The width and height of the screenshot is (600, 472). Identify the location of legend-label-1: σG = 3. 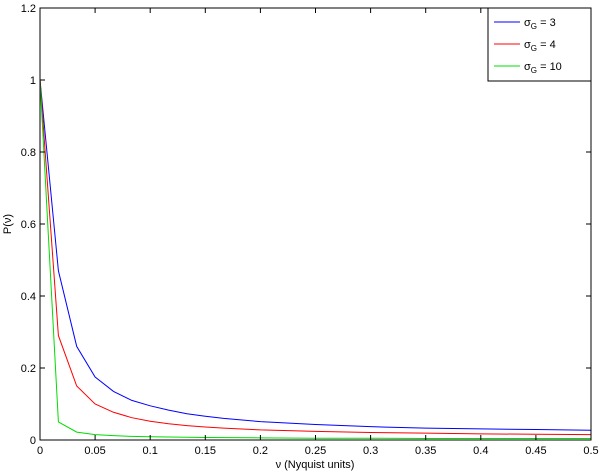
(540, 24).